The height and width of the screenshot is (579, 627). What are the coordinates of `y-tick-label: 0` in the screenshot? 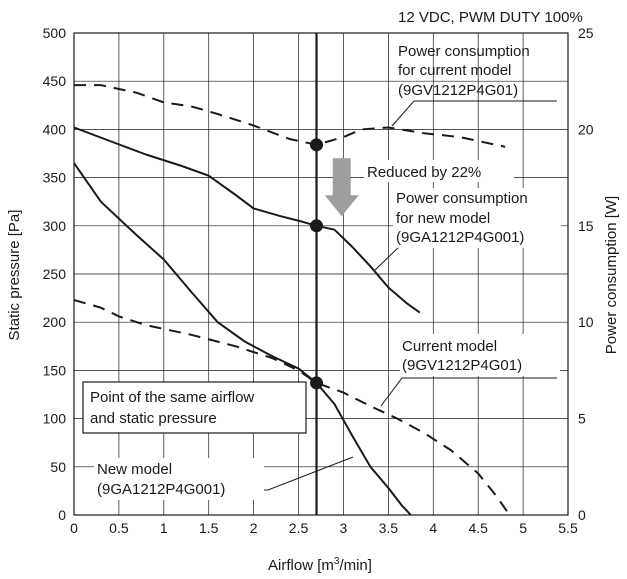 It's located at (62, 515).